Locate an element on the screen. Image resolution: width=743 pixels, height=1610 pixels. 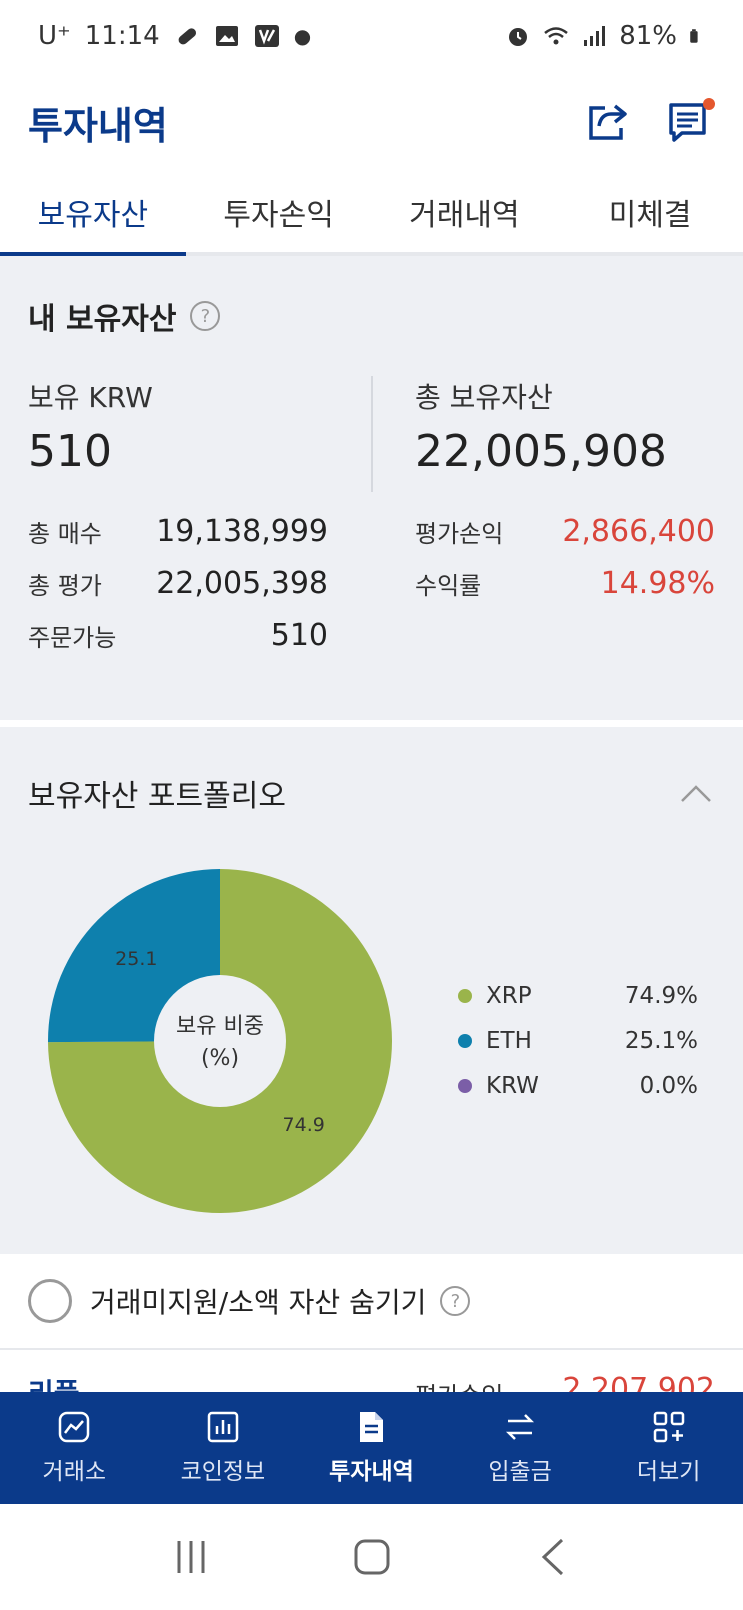
image-icon is located at coordinates (226, 36).